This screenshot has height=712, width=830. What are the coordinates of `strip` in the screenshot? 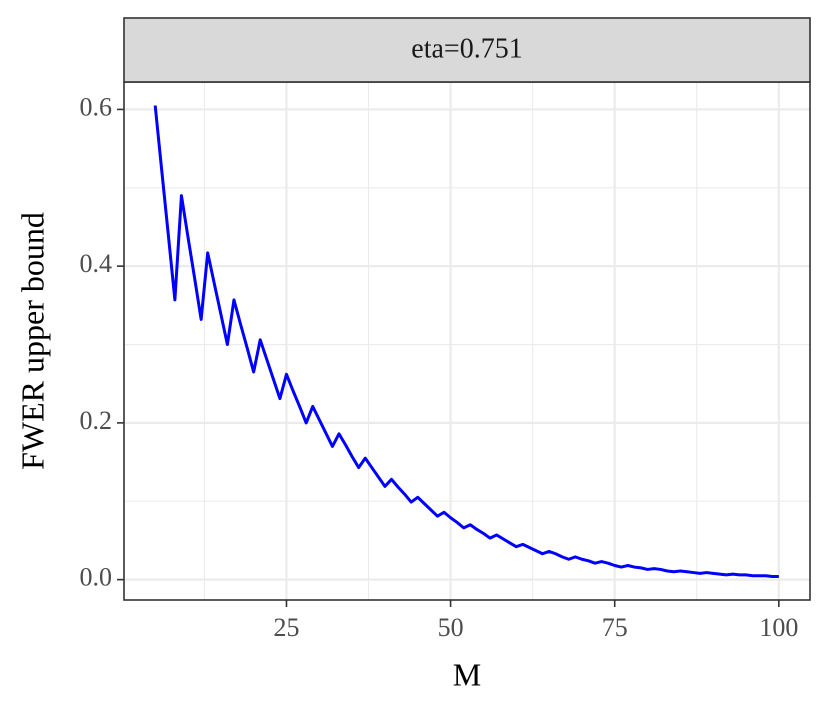 It's located at (467, 50).